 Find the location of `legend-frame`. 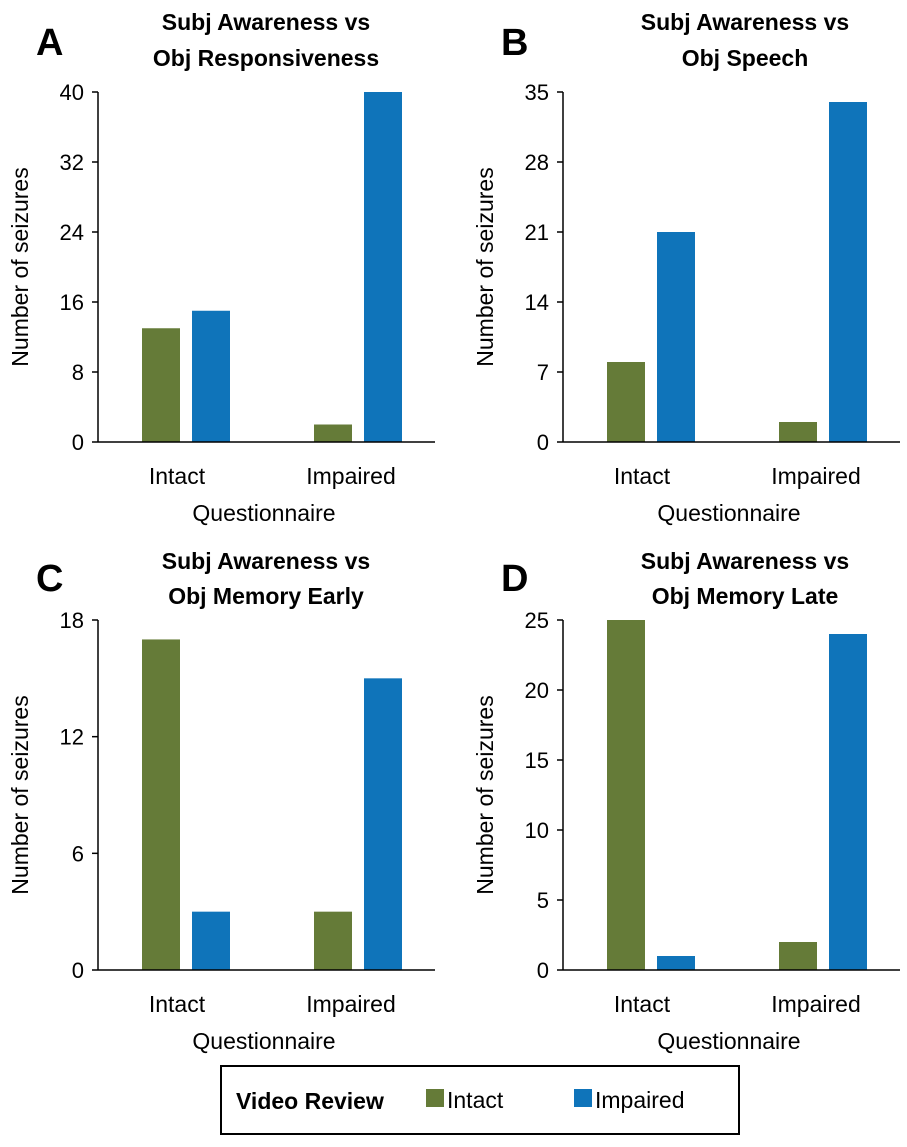

legend-frame is located at coordinates (480, 1100).